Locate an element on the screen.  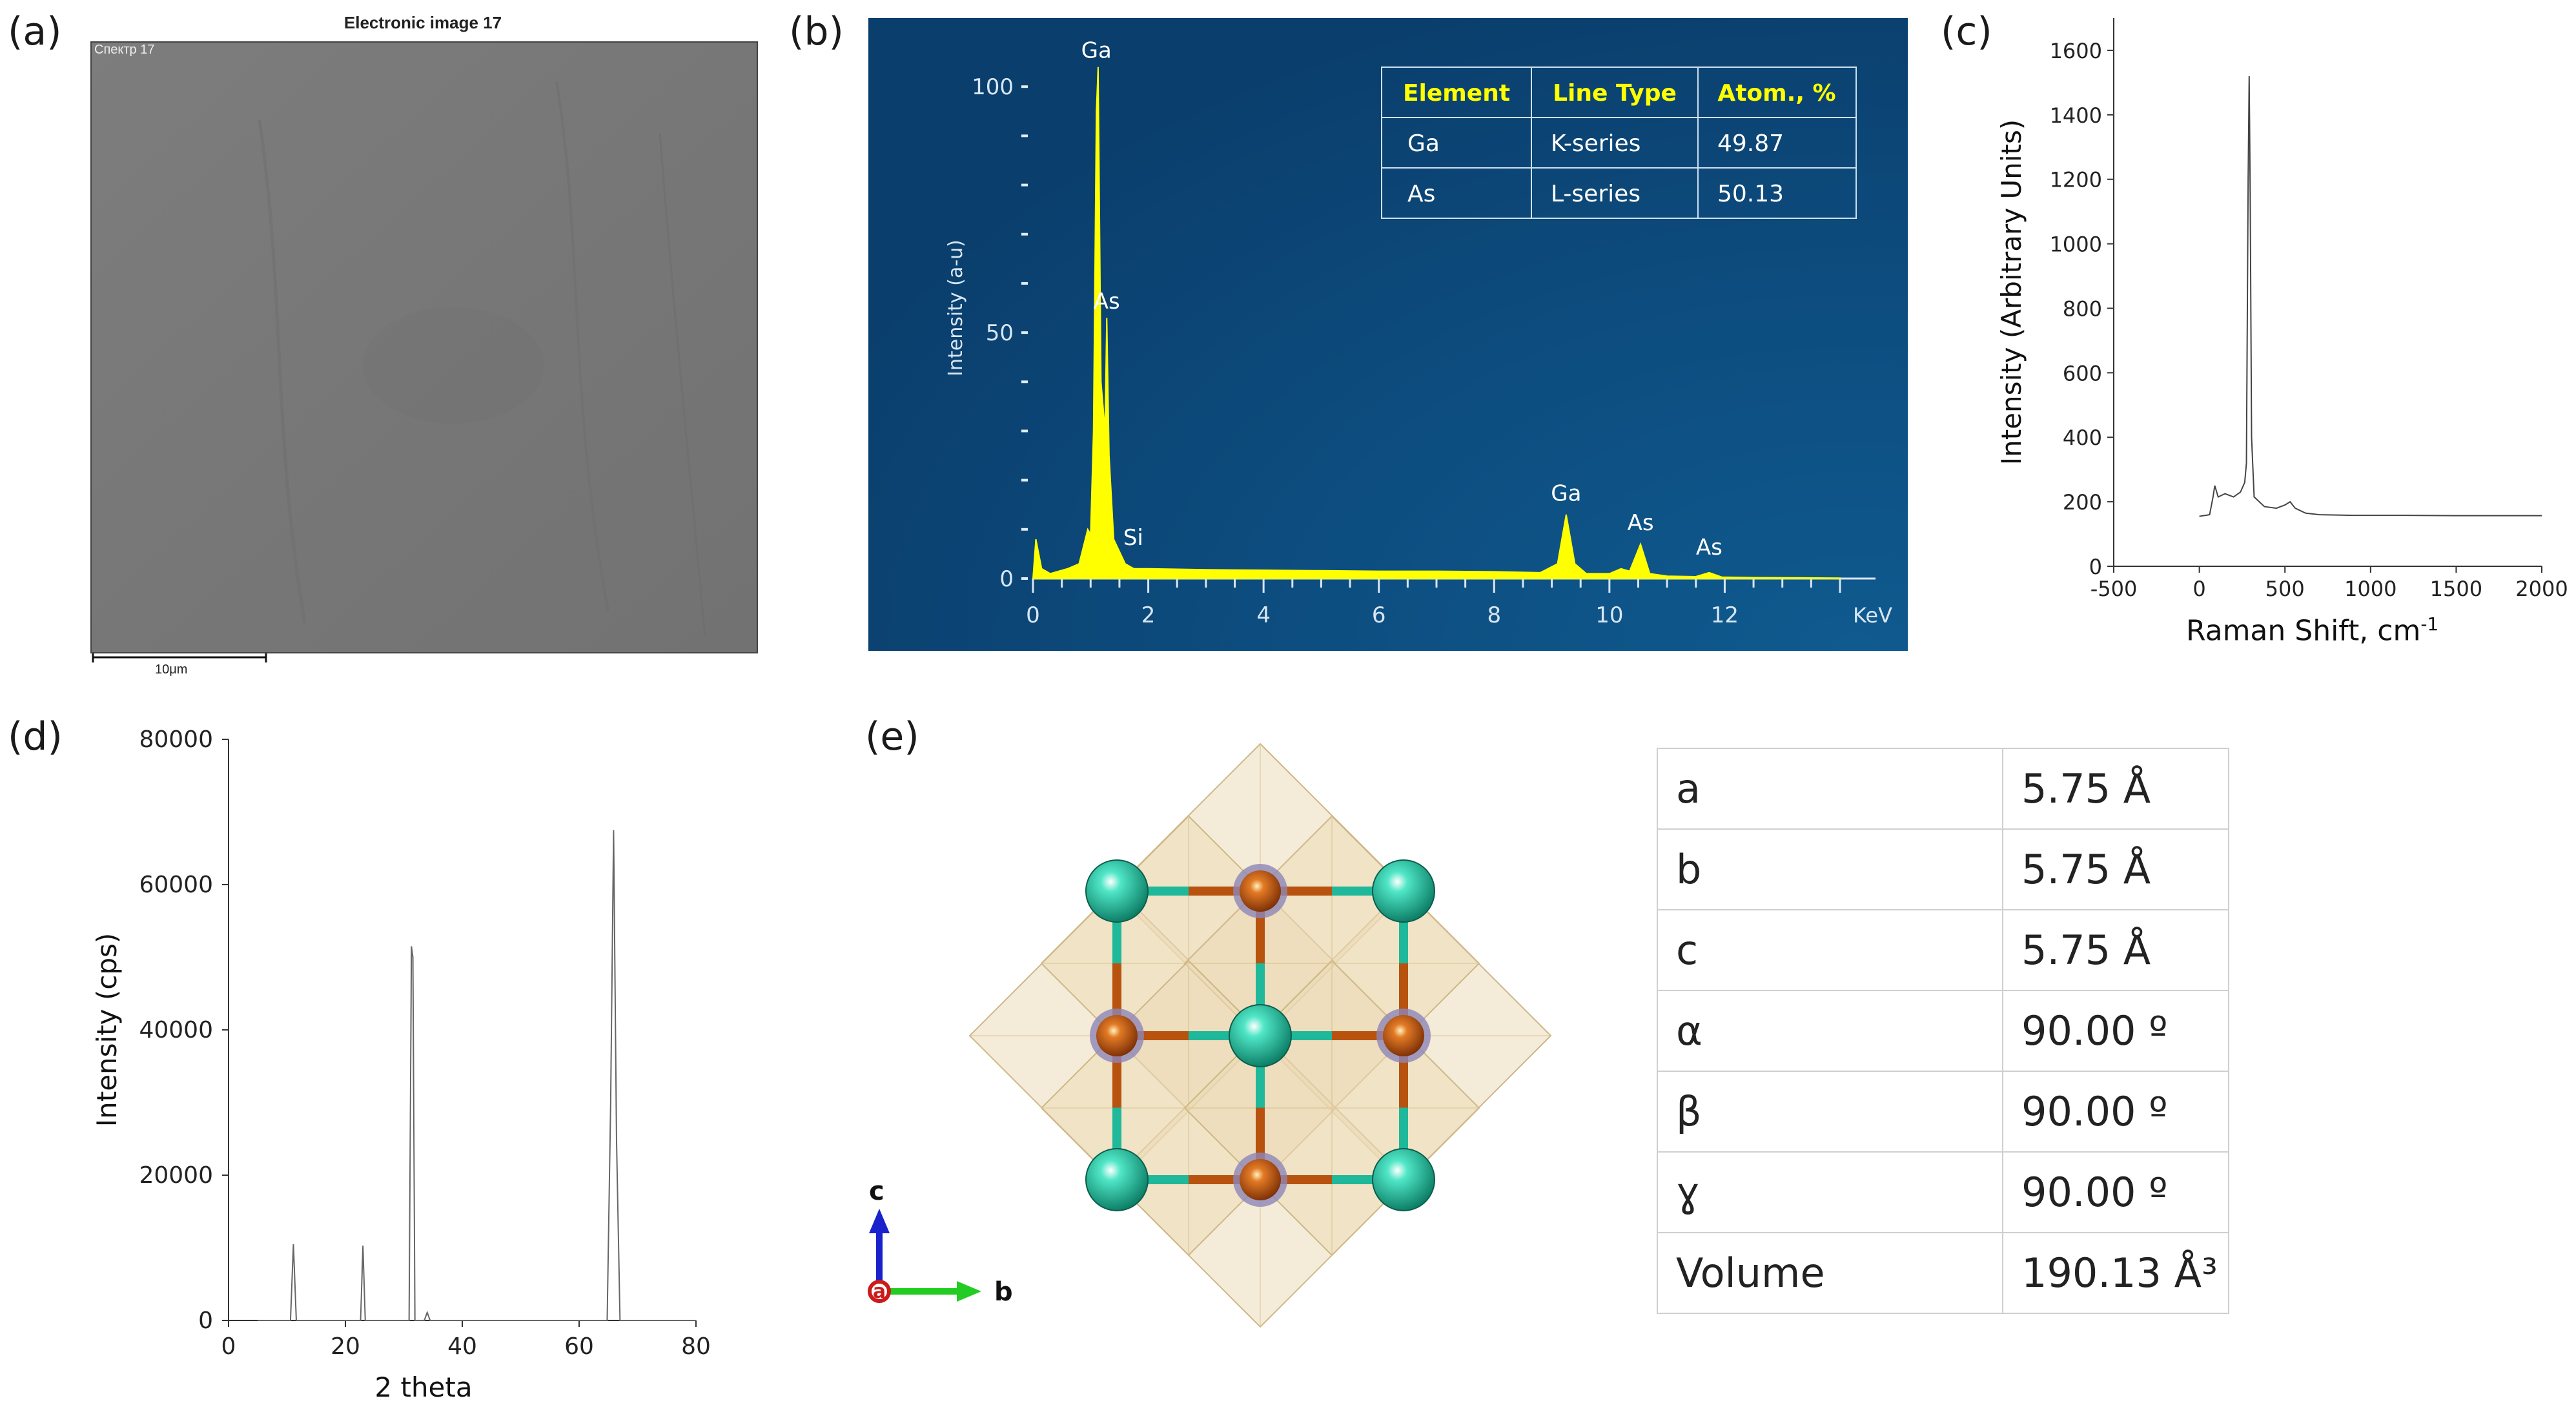
eds-x-tick-label: 8 is located at coordinates (1494, 615).